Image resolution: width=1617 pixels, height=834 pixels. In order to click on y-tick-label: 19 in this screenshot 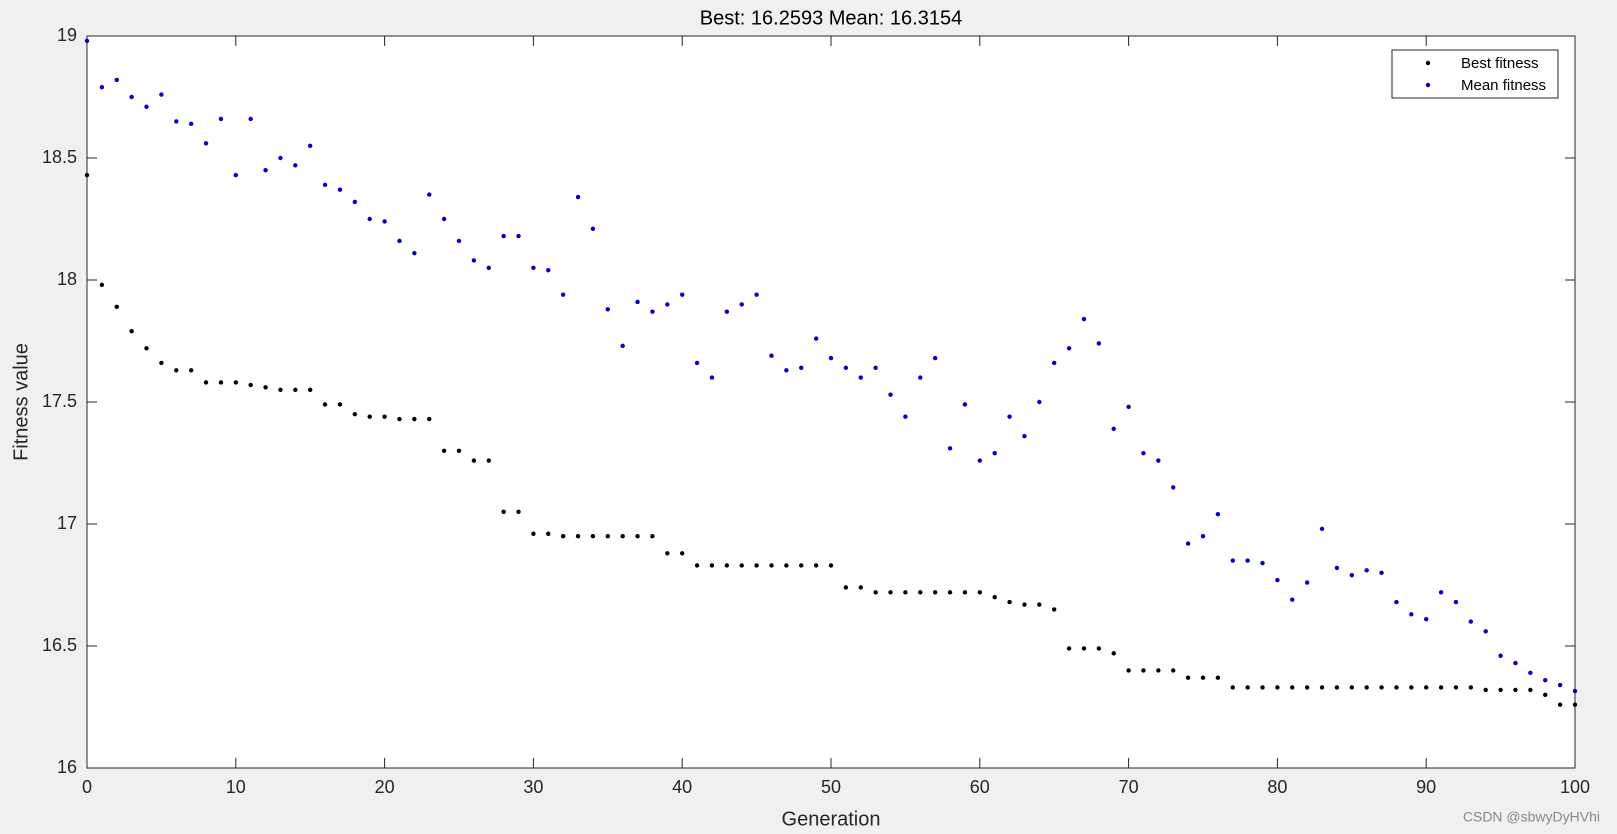, I will do `click(67, 35)`.